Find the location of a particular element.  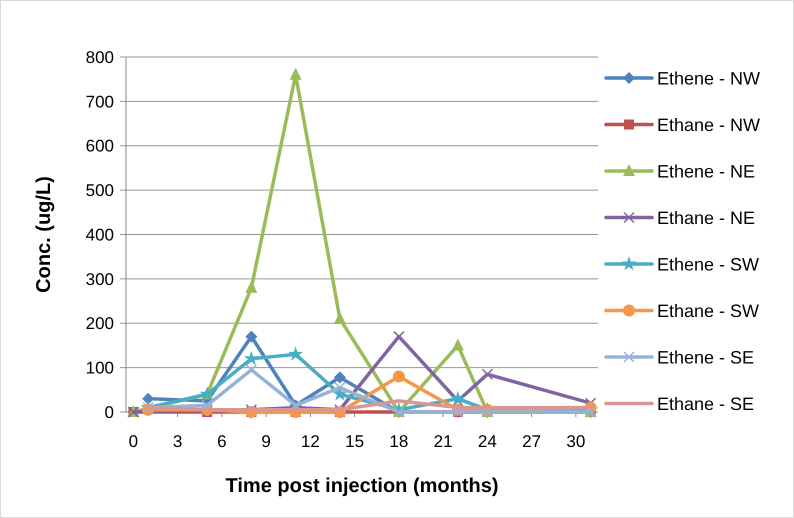

x-tick-label: 18 is located at coordinates (398, 441).